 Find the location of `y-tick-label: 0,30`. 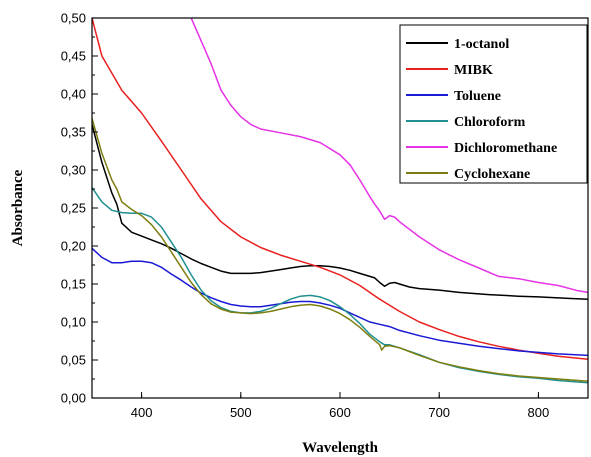

y-tick-label: 0,30 is located at coordinates (73, 170).